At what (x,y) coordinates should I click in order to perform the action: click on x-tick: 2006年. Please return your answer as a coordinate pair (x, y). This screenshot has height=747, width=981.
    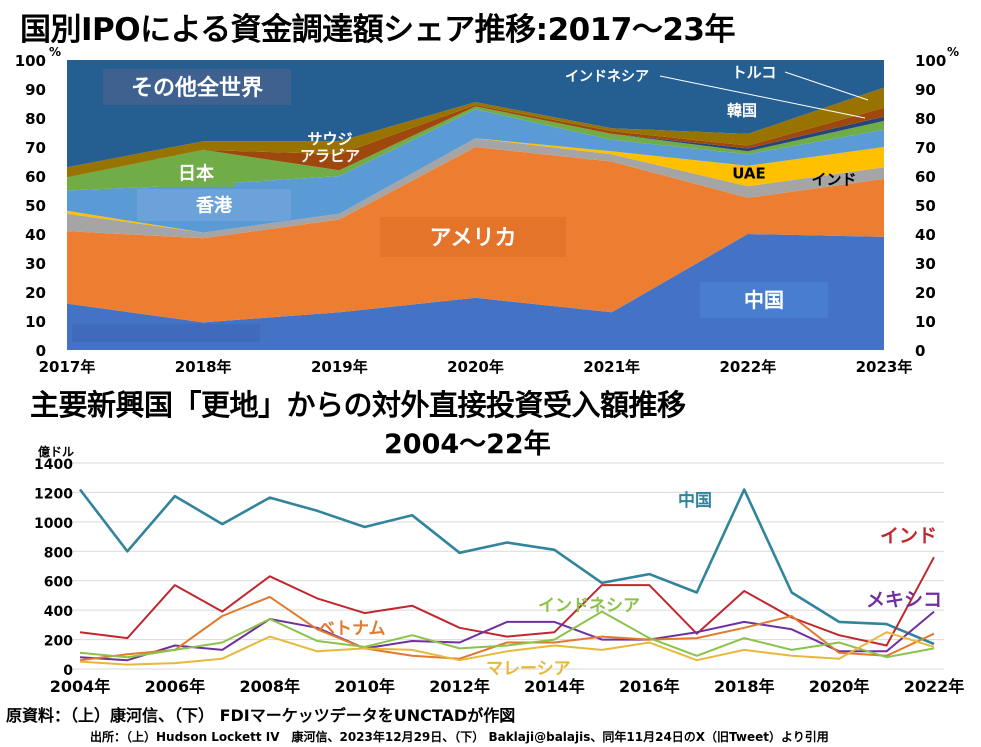
    Looking at the image, I should click on (175, 686).